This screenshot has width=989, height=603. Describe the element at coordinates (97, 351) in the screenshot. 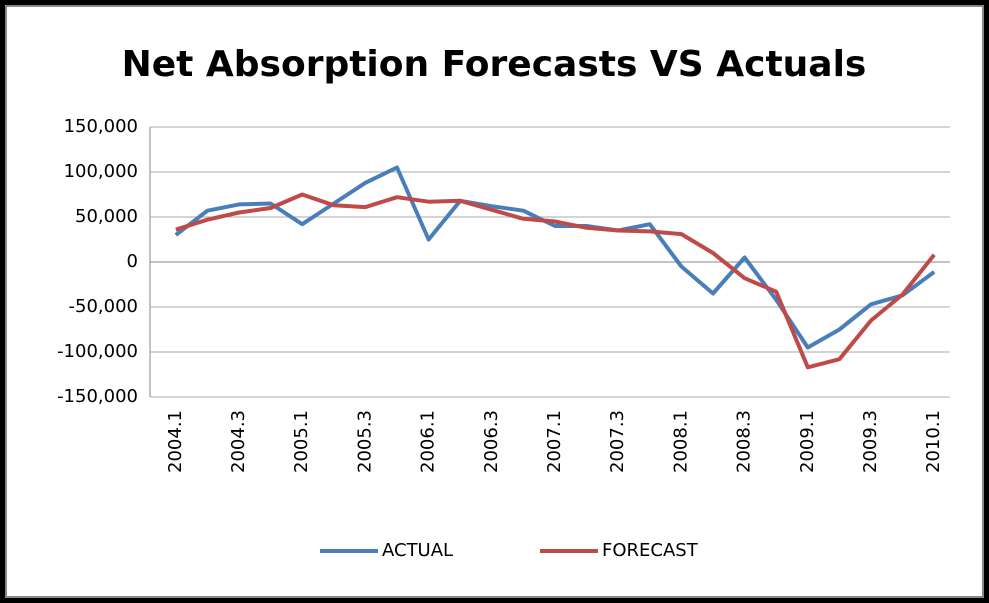

I see `y-tick-label: -100,000` at that location.